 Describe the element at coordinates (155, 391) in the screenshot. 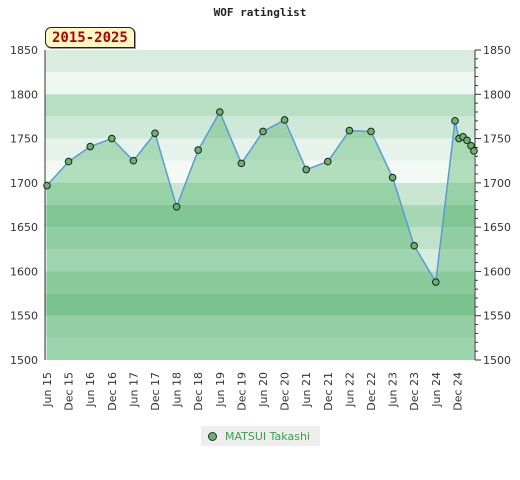

I see `x-tick-label: Dec 17` at that location.